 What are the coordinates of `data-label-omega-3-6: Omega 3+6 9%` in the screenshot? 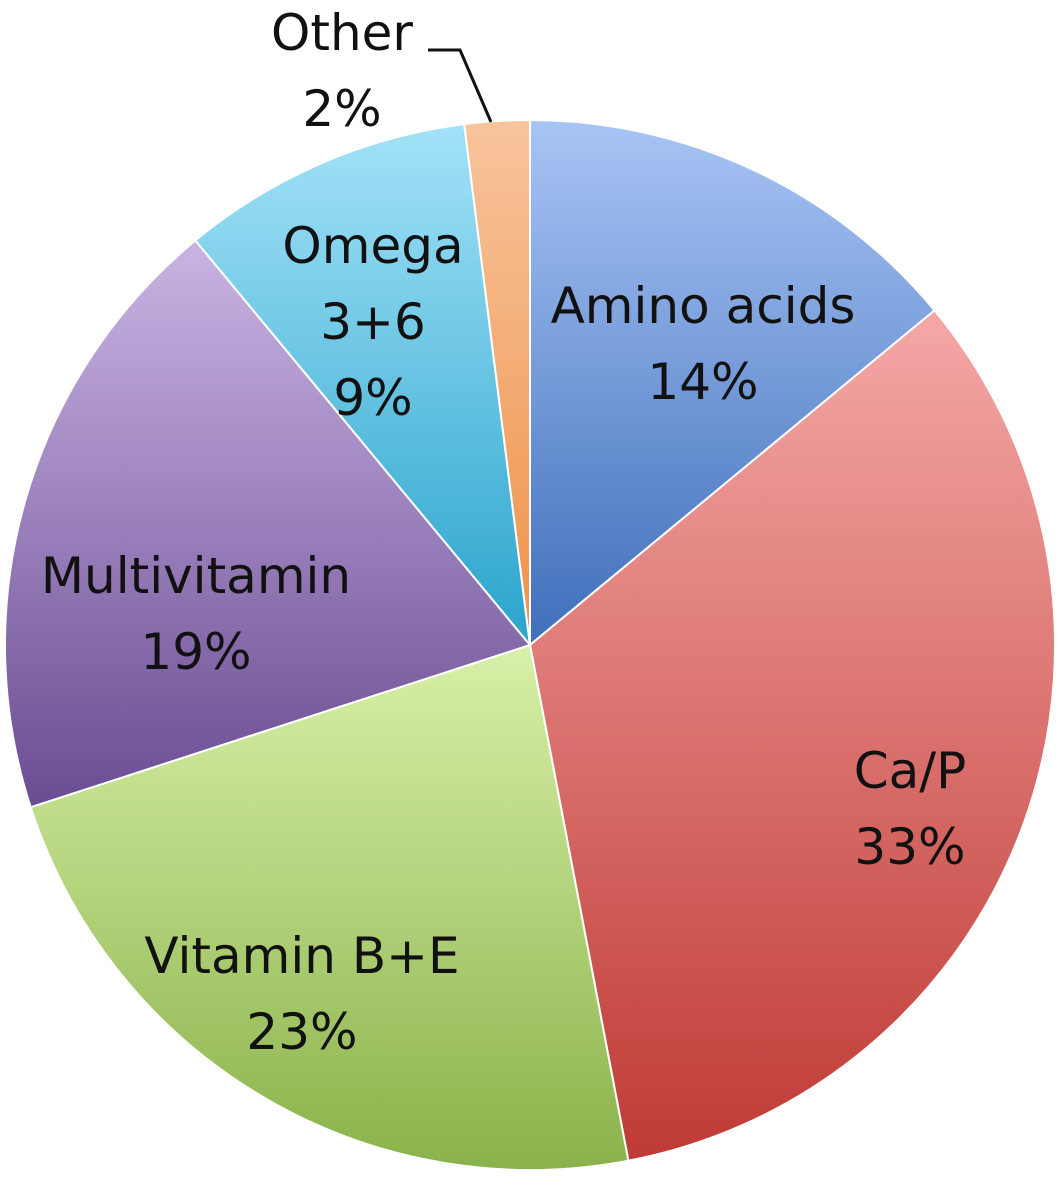 It's located at (372, 322).